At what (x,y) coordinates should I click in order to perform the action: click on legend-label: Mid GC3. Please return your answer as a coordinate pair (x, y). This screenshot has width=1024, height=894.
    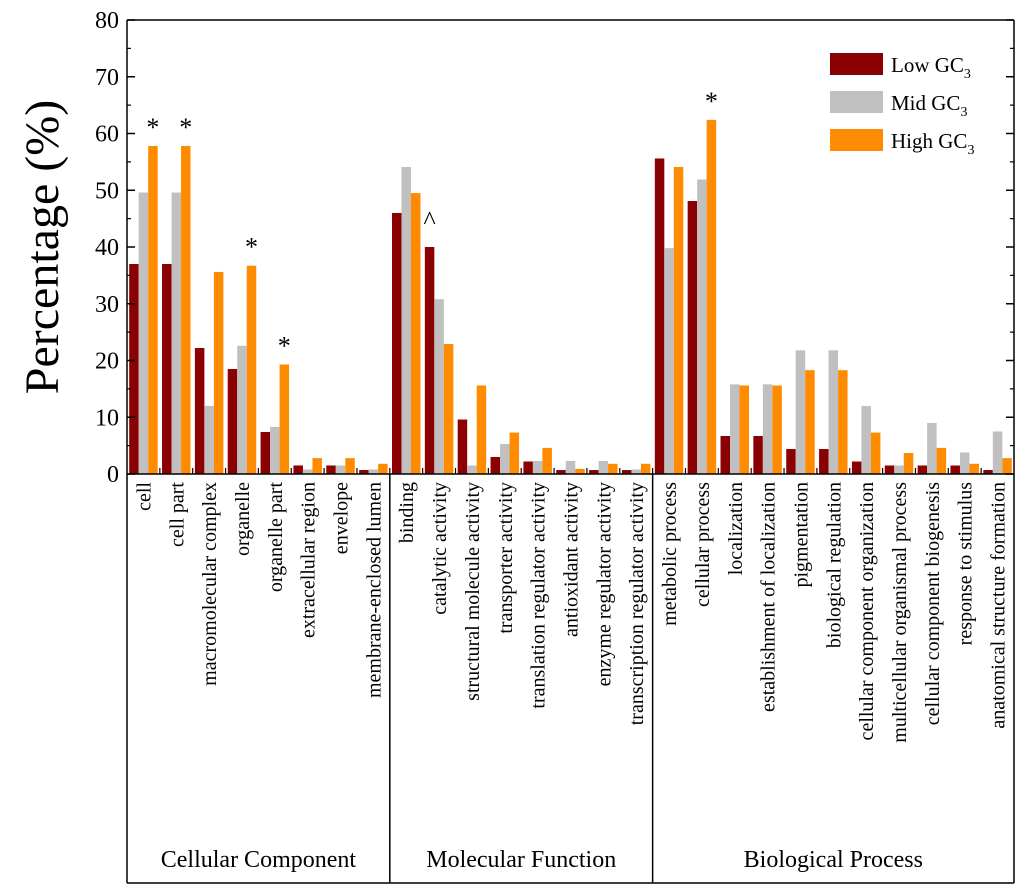
    Looking at the image, I should click on (929, 105).